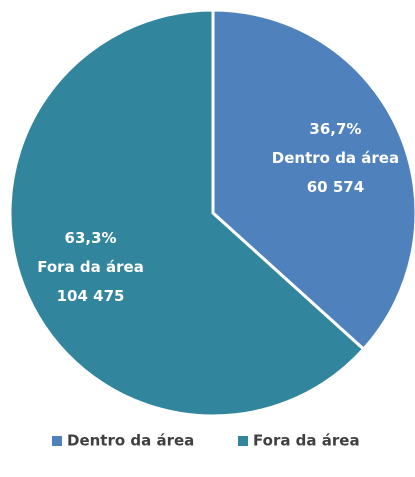 Image resolution: width=415 pixels, height=477 pixels. Describe the element at coordinates (306, 441) in the screenshot. I see `legend-label: Fora da área` at that location.